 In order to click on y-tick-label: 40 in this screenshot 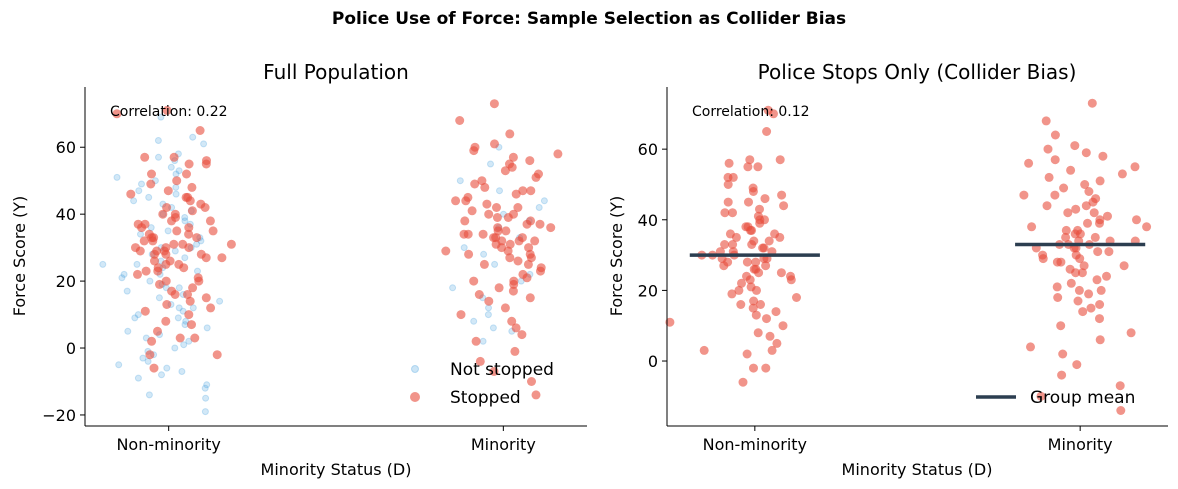, I will do `click(66, 214)`.